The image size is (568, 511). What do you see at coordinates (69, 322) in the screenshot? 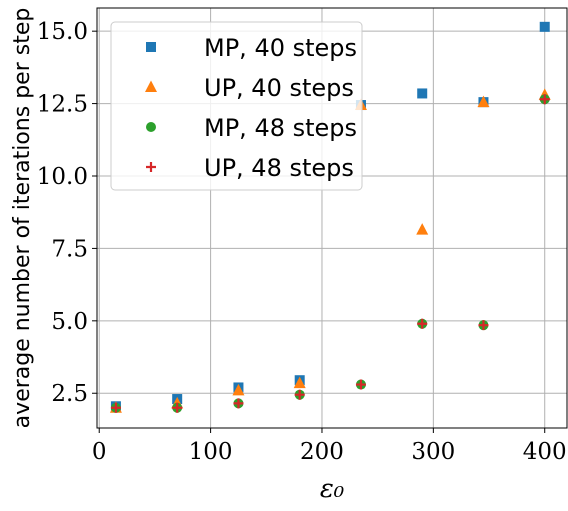
I see `y-tick-label: 5.0` at bounding box center [69, 322].